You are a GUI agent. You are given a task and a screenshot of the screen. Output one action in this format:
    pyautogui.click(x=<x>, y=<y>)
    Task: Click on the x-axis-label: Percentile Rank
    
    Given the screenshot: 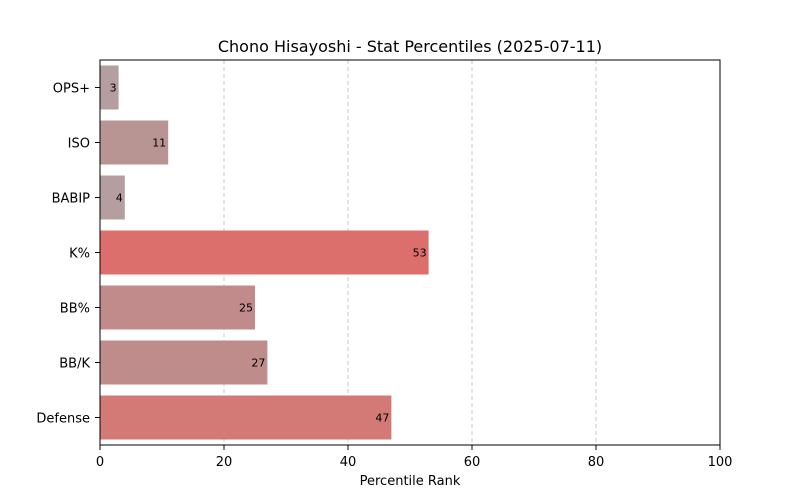 What is the action you would take?
    pyautogui.click(x=410, y=481)
    